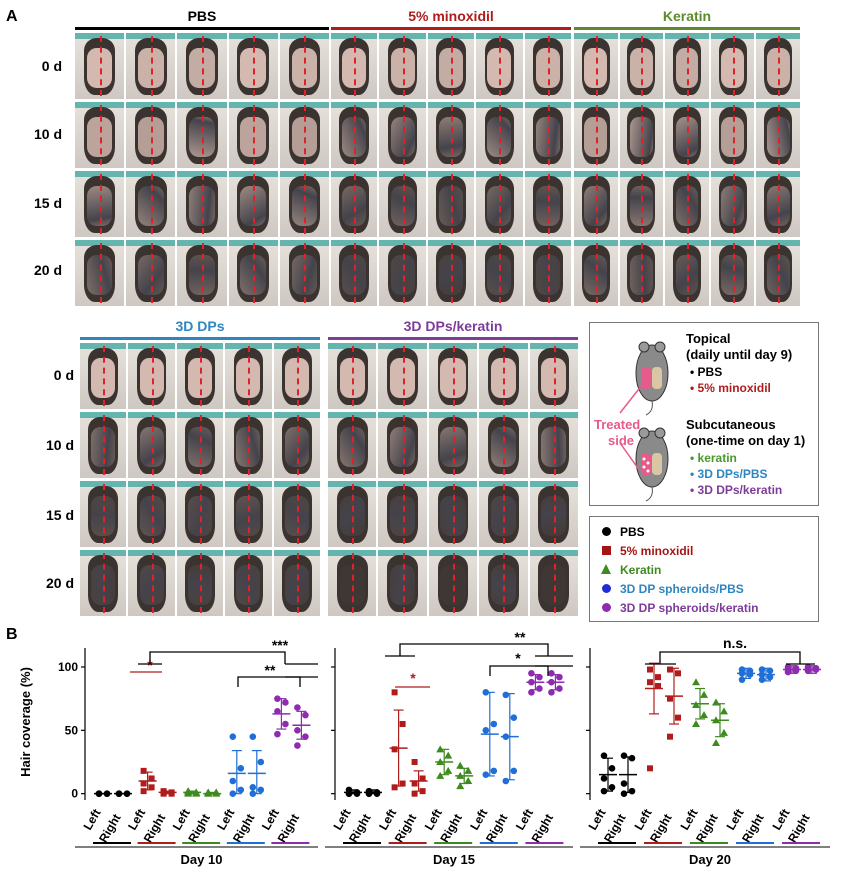  What do you see at coordinates (202, 16) in the screenshot?
I see `group-title-0: PBS` at bounding box center [202, 16].